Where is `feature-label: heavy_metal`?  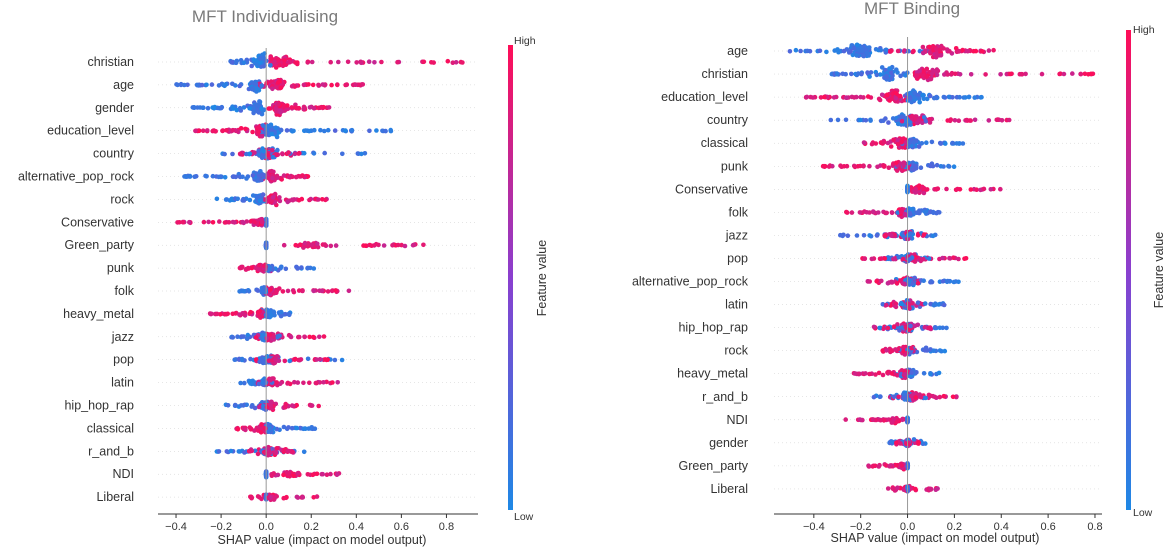 feature-label: heavy_metal is located at coordinates (98, 314).